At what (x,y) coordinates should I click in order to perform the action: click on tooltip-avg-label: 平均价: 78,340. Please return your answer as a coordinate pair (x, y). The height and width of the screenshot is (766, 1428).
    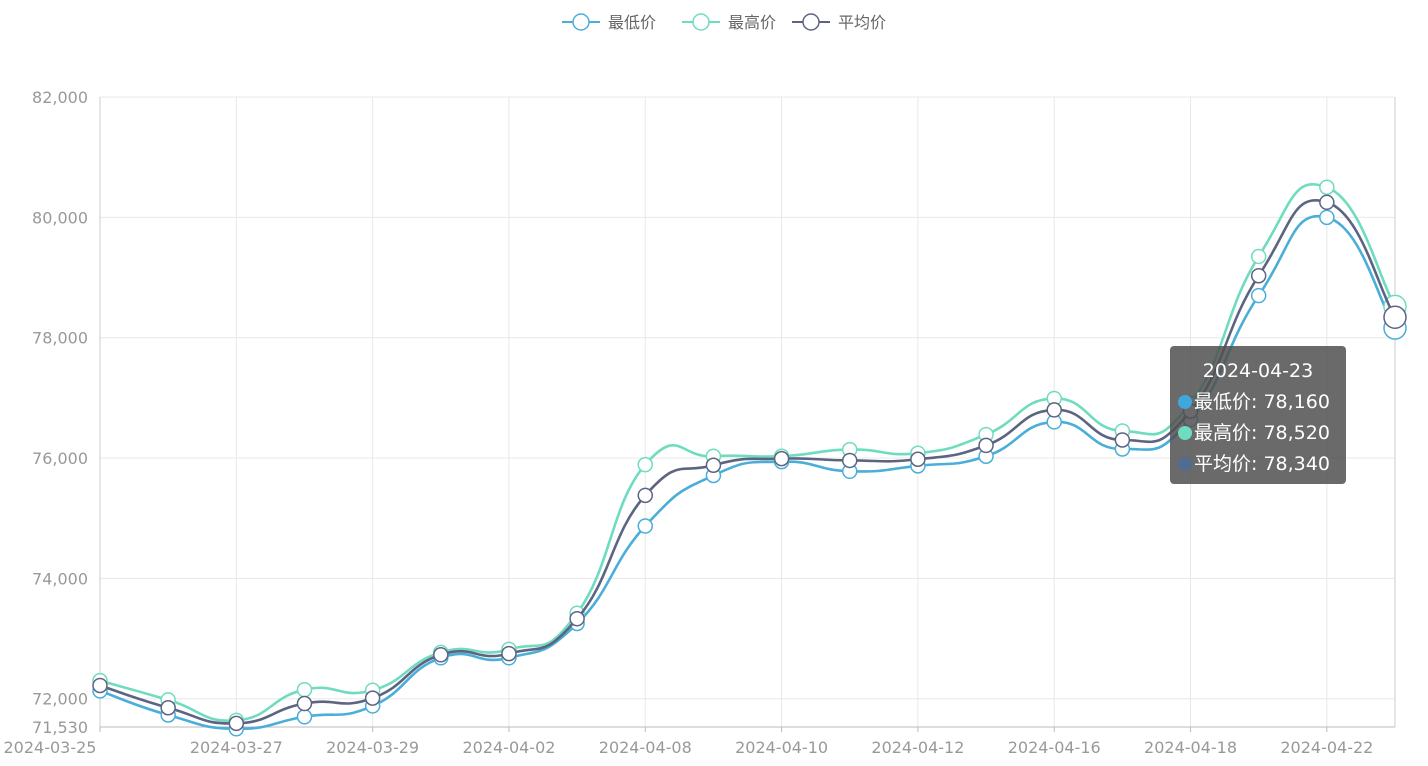
    Looking at the image, I should click on (1262, 464).